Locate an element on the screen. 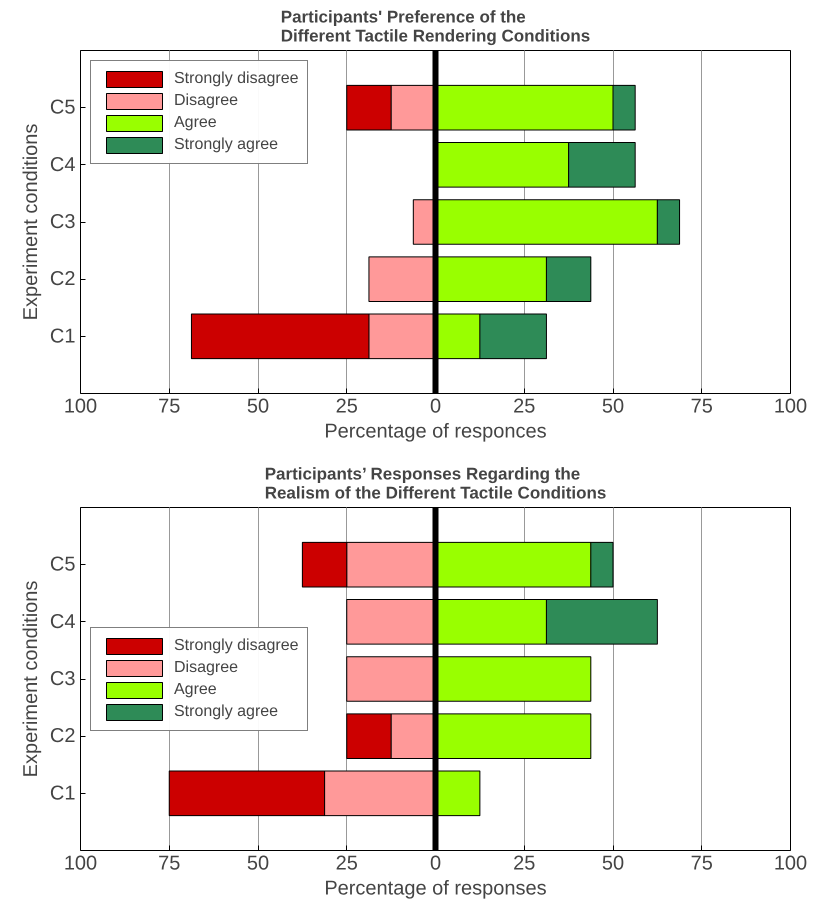 This screenshot has width=836, height=907. chart-title: Participants’ Responses Regarding the Realism of the Different Tactile Conditions is located at coordinates (435, 483).